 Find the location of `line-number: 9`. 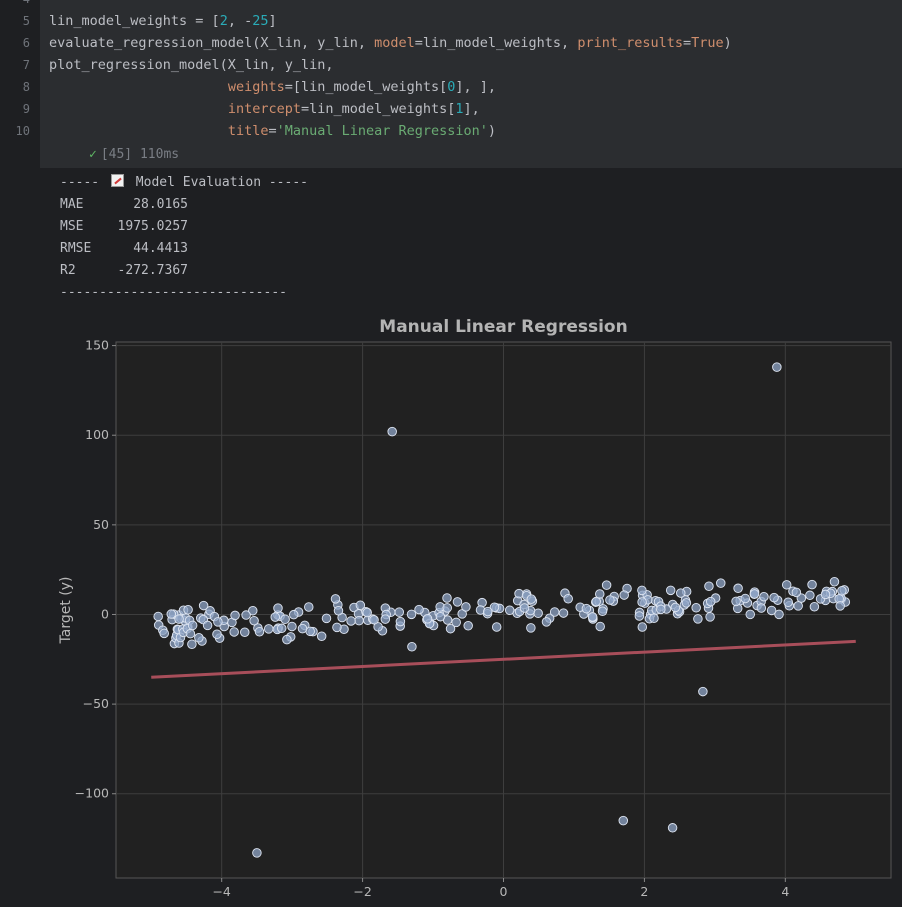

line-number: 9 is located at coordinates (26, 109).